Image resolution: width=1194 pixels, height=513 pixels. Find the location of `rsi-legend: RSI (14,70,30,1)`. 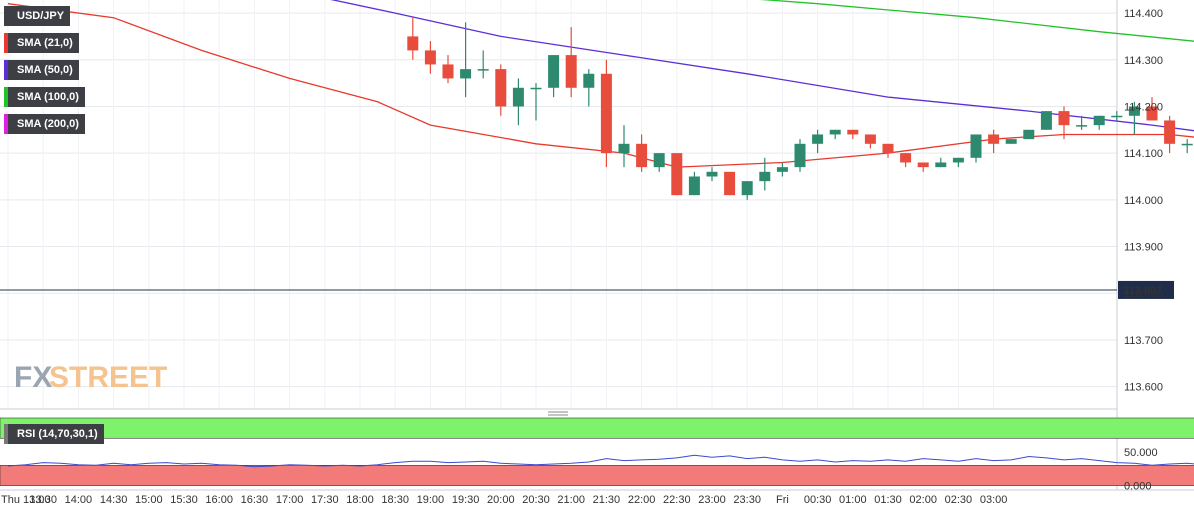

rsi-legend: RSI (14,70,30,1) is located at coordinates (54, 434).